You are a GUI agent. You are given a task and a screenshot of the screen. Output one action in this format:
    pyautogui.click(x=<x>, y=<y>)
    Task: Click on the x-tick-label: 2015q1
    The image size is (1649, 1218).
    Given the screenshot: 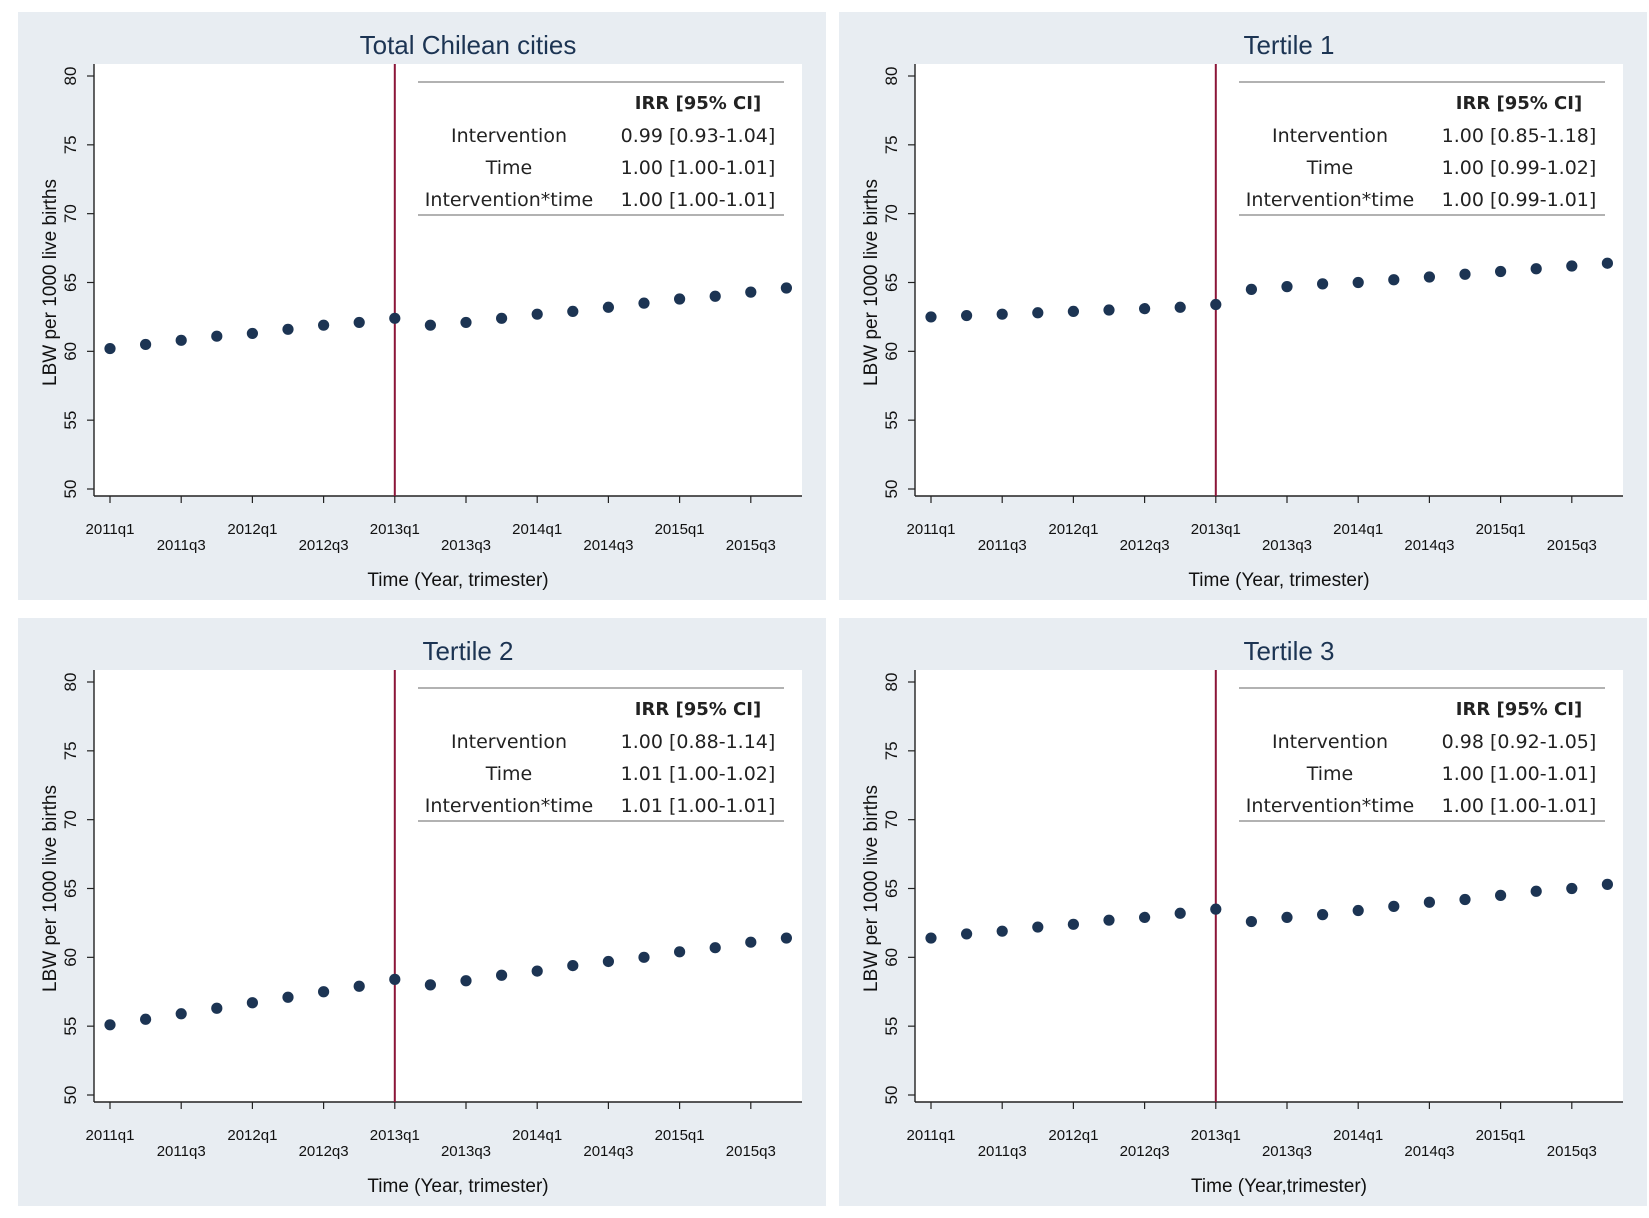 What is the action you would take?
    pyautogui.click(x=1501, y=1135)
    